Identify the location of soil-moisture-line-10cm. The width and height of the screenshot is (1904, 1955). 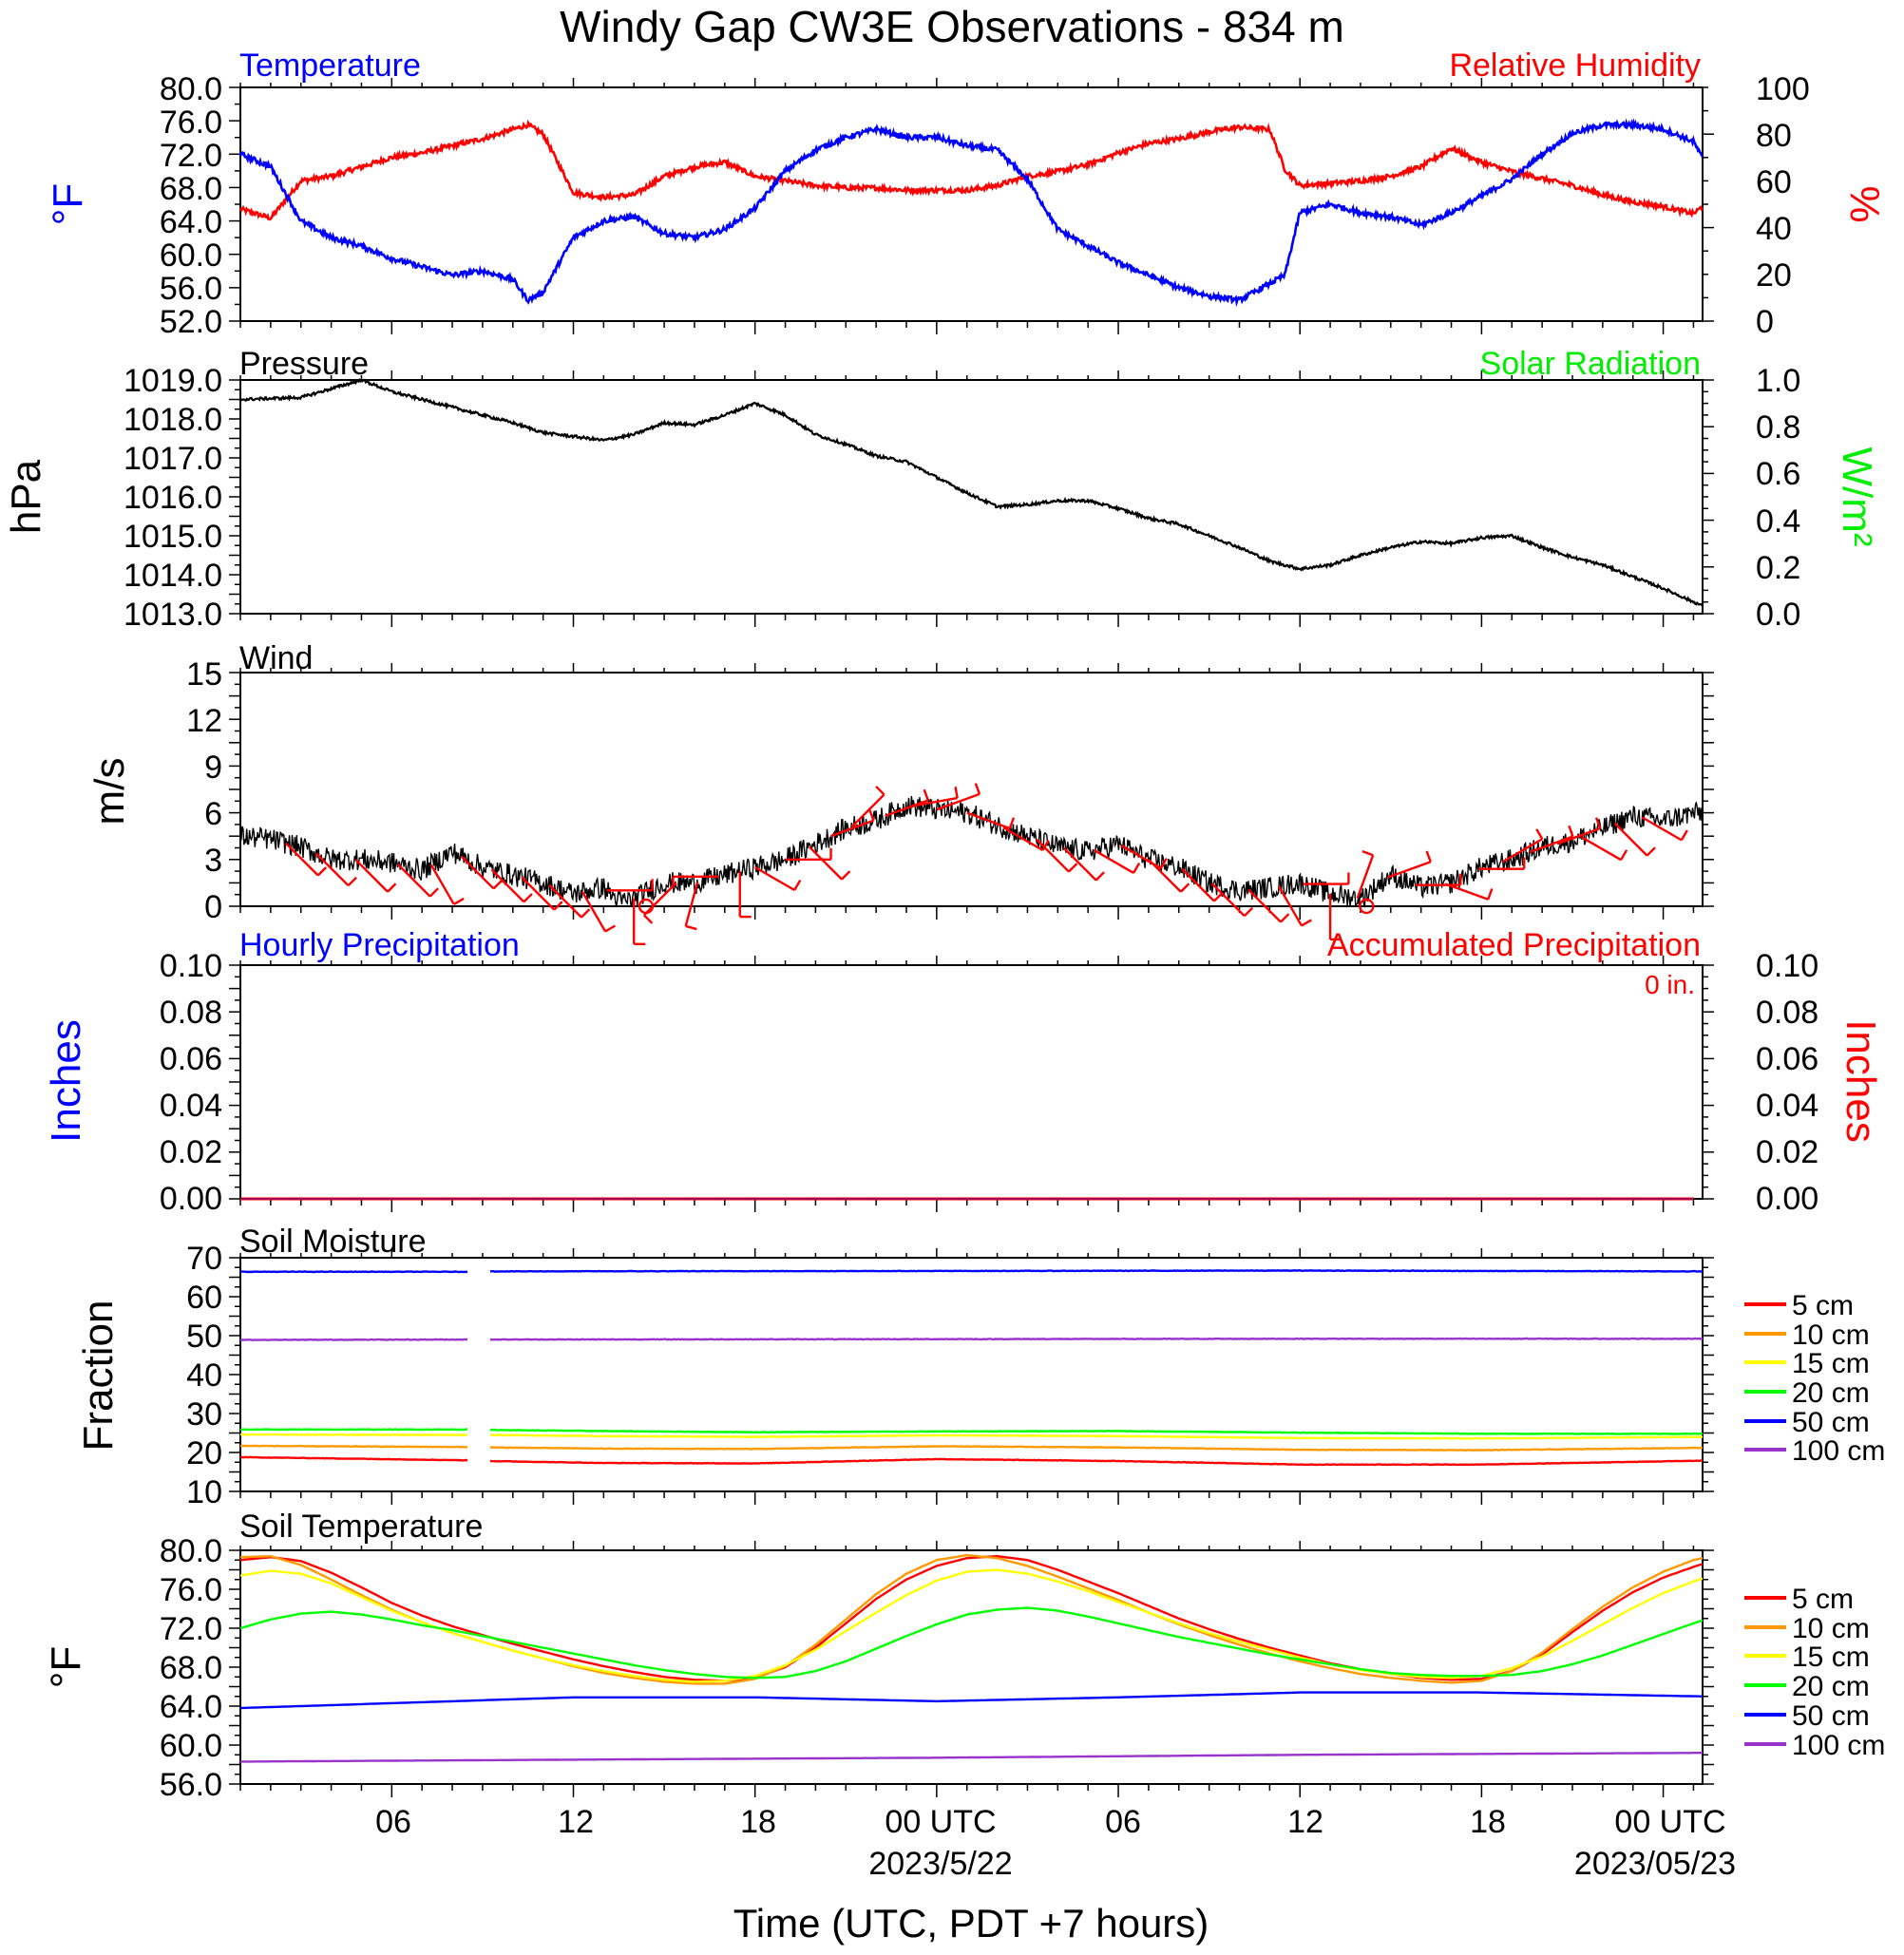
(971, 1448).